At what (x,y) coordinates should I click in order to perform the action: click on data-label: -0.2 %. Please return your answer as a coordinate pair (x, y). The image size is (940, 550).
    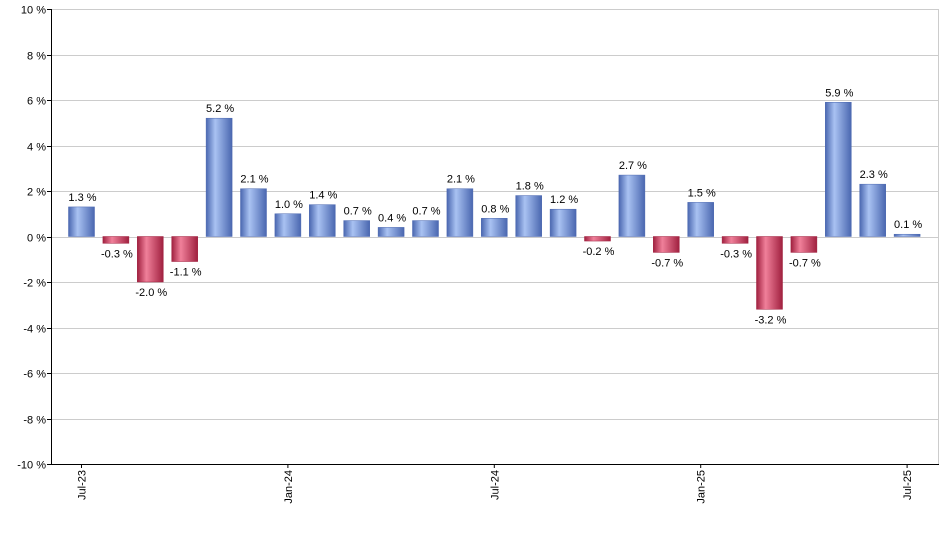
    Looking at the image, I should click on (599, 252).